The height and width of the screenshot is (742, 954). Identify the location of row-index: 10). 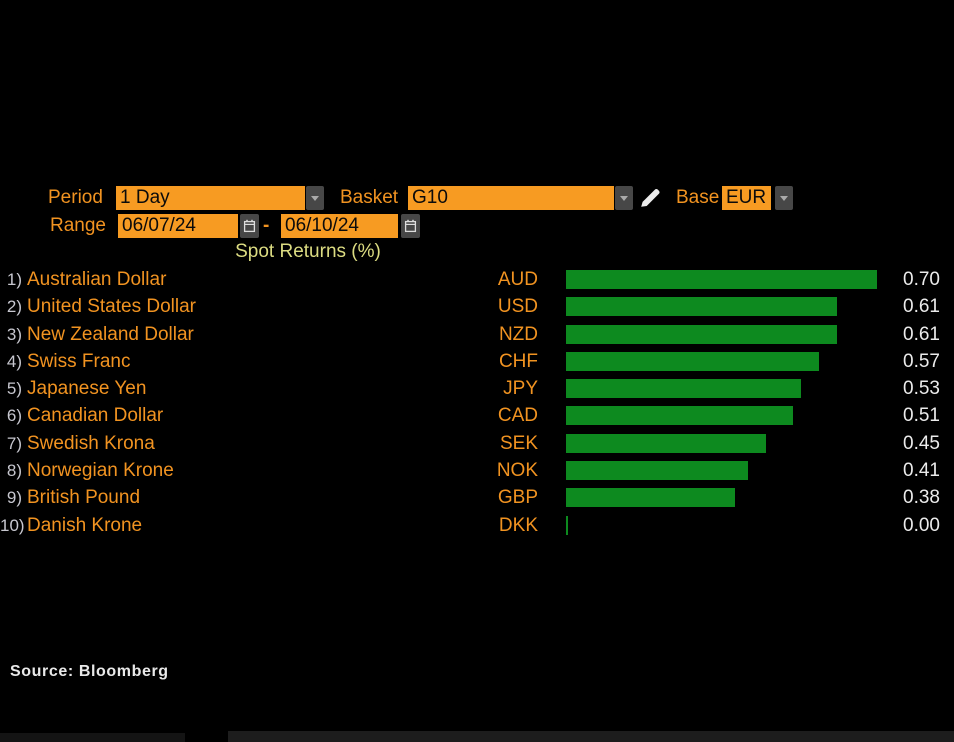
(12, 525).